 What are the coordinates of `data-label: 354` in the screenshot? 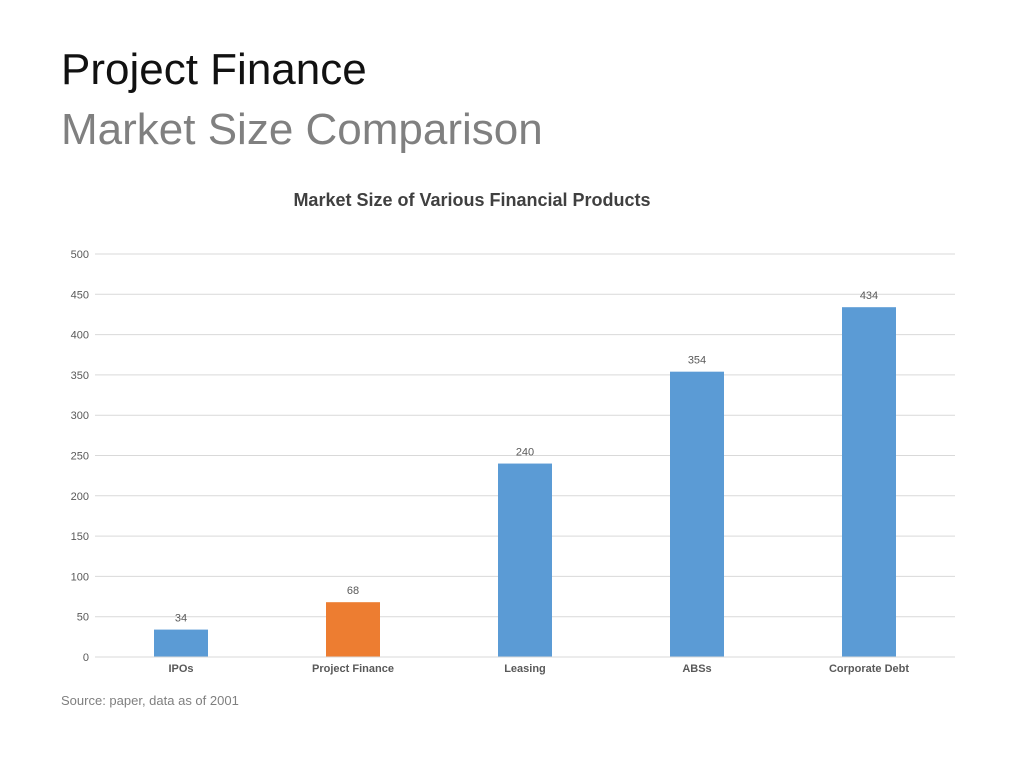 It's located at (697, 361).